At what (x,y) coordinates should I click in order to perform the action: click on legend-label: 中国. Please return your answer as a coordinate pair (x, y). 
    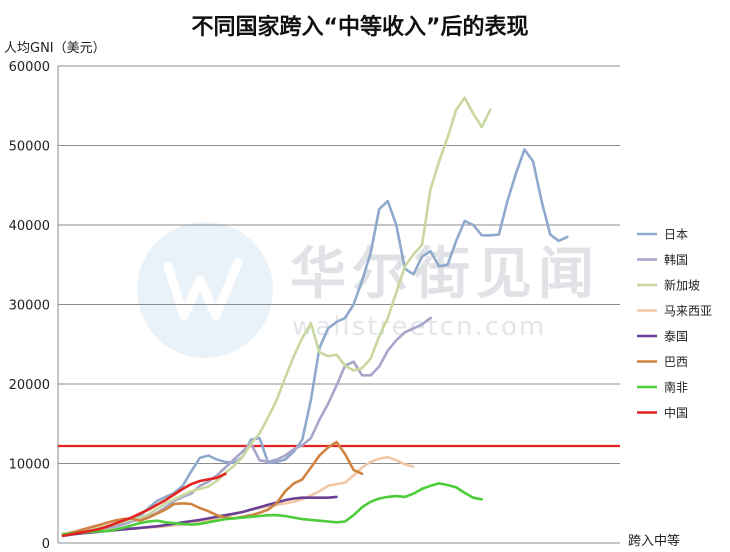
    Looking at the image, I should click on (676, 412).